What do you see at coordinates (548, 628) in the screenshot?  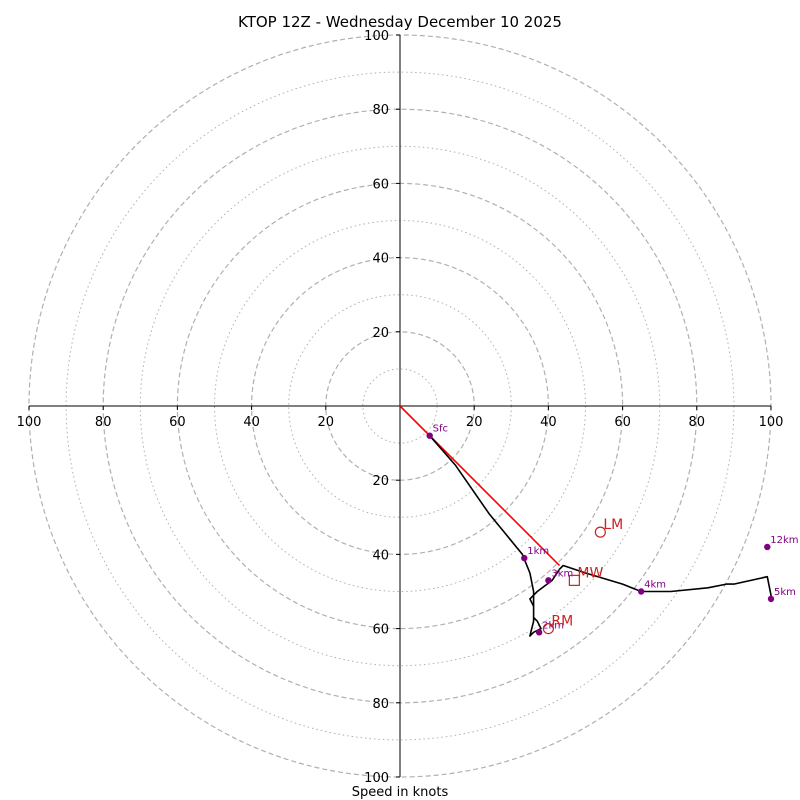 I see `storm-motion-marker-rm` at bounding box center [548, 628].